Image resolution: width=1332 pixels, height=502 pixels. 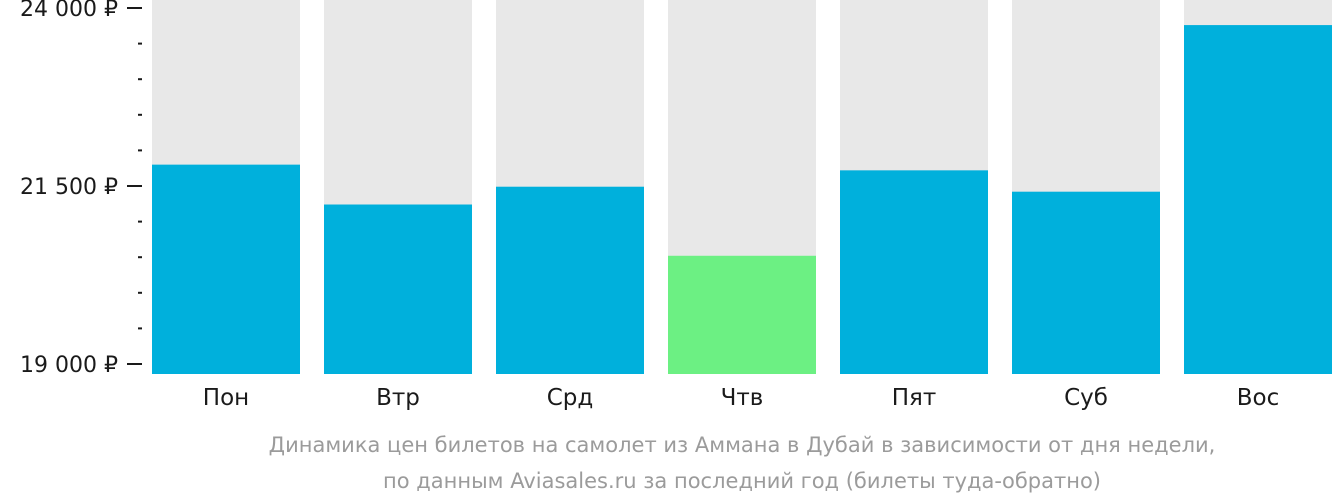 What do you see at coordinates (570, 398) in the screenshot?
I see `x-tick-label-3: Срд` at bounding box center [570, 398].